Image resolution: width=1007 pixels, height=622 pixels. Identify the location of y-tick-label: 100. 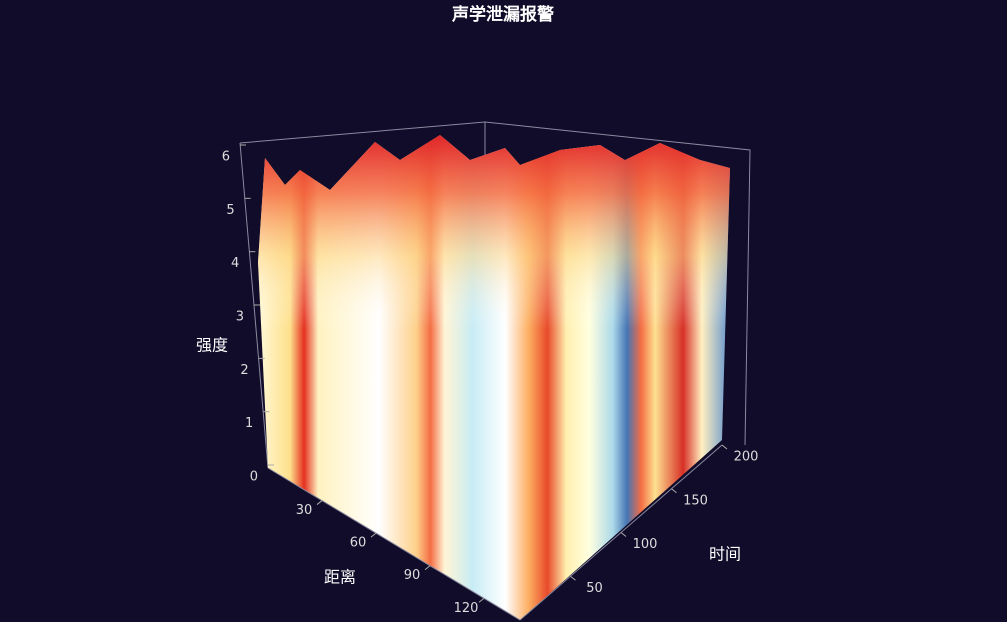
(645, 544).